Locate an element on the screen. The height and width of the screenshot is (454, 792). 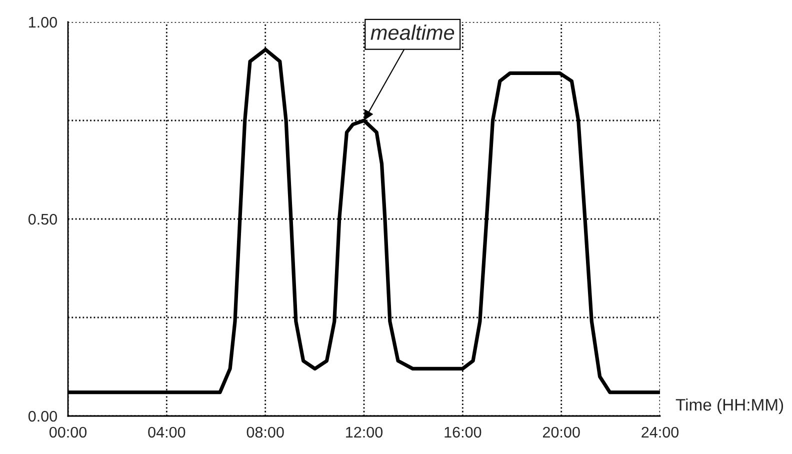
x-tick-label: 20:00 is located at coordinates (561, 432).